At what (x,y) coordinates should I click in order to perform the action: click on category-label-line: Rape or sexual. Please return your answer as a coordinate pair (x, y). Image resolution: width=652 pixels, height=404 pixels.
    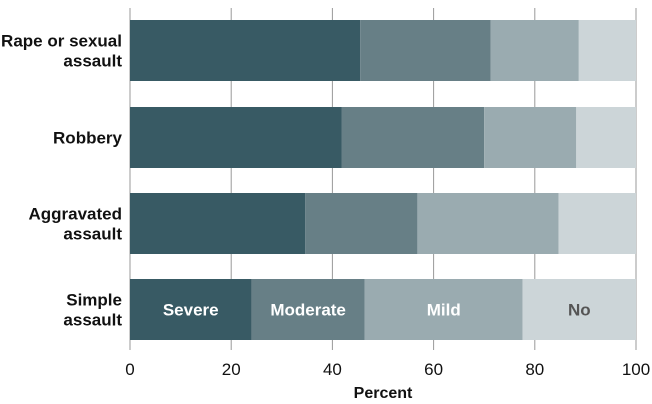
    Looking at the image, I should click on (61, 41).